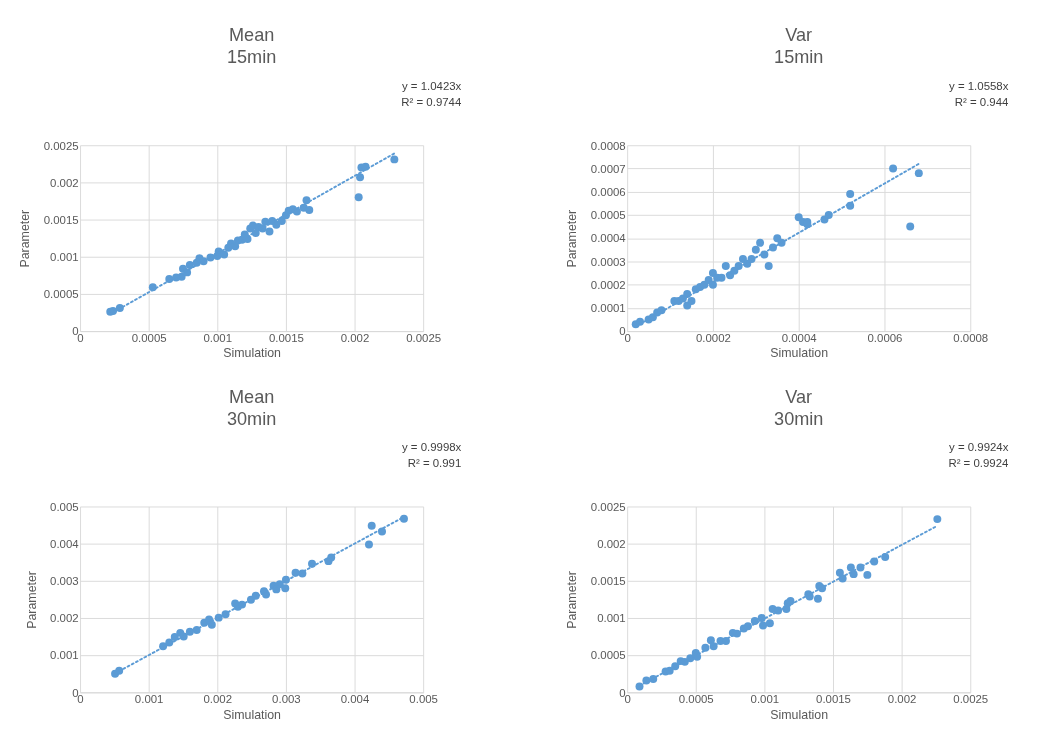 The width and height of the screenshot is (1037, 734). I want to click on x-tick-label: 0.0008, so click(971, 338).